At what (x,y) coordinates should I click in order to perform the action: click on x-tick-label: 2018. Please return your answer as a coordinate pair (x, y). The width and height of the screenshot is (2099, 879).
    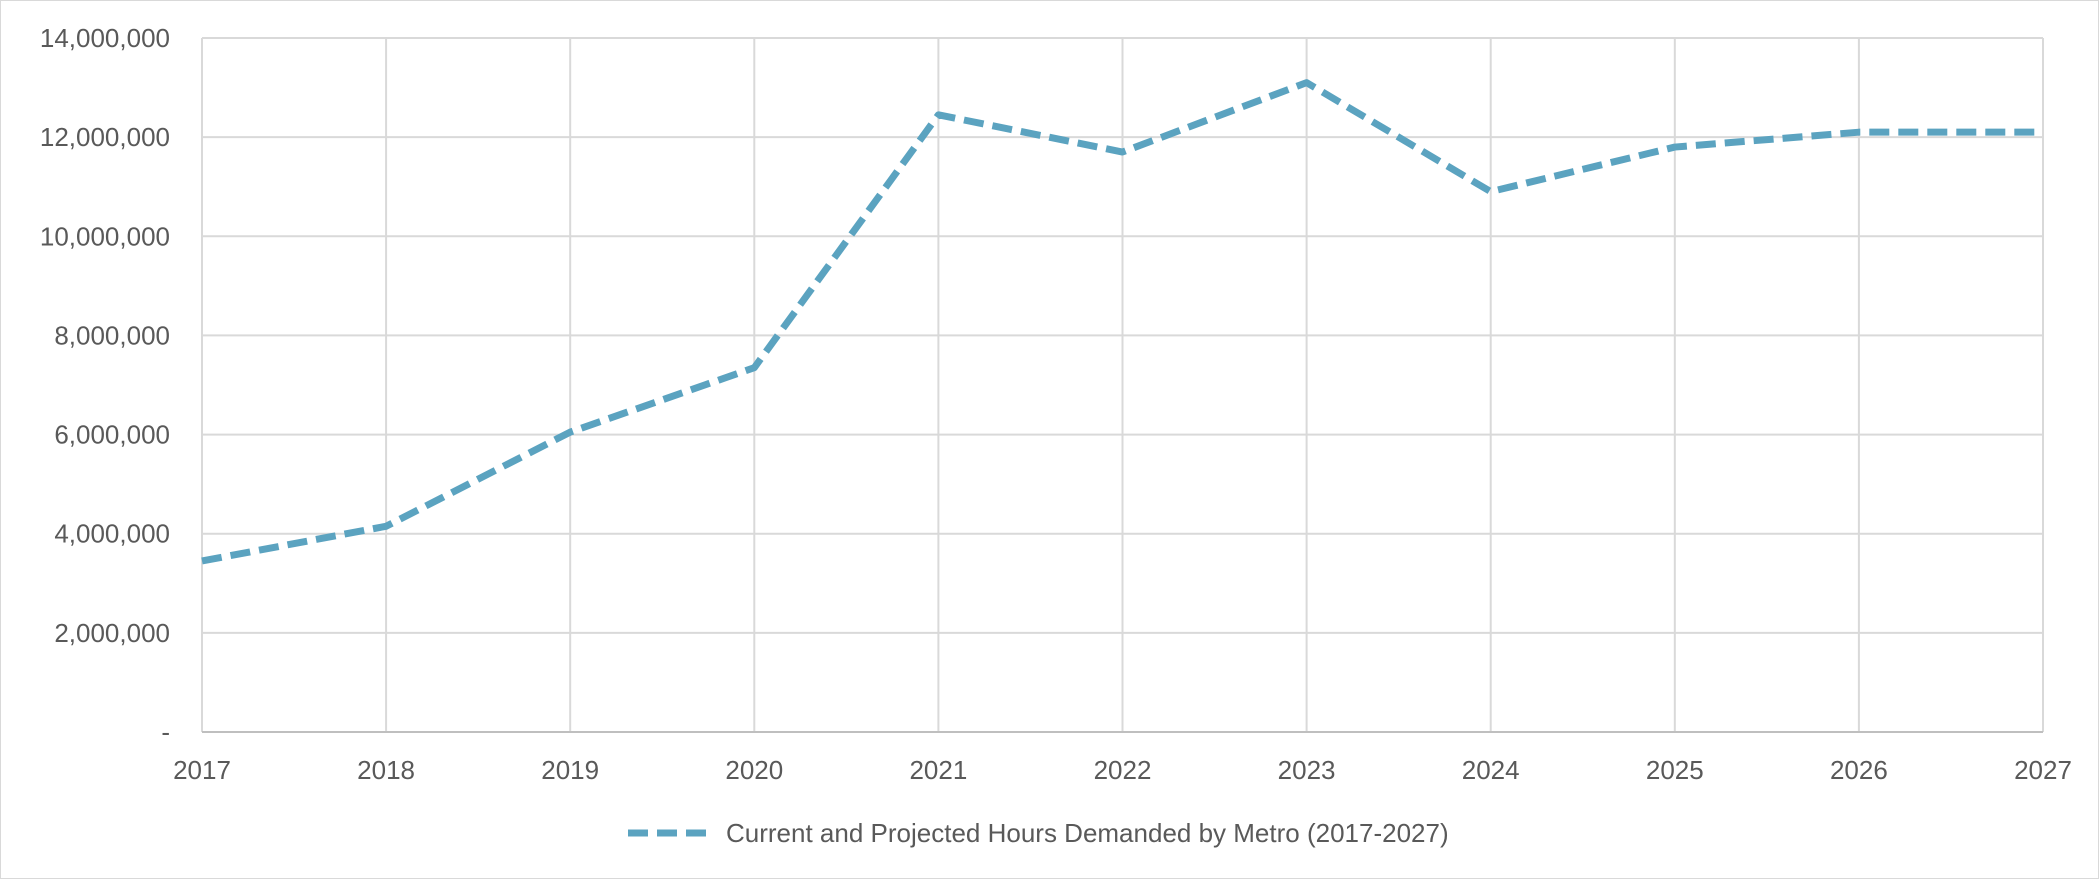
    Looking at the image, I should click on (386, 770).